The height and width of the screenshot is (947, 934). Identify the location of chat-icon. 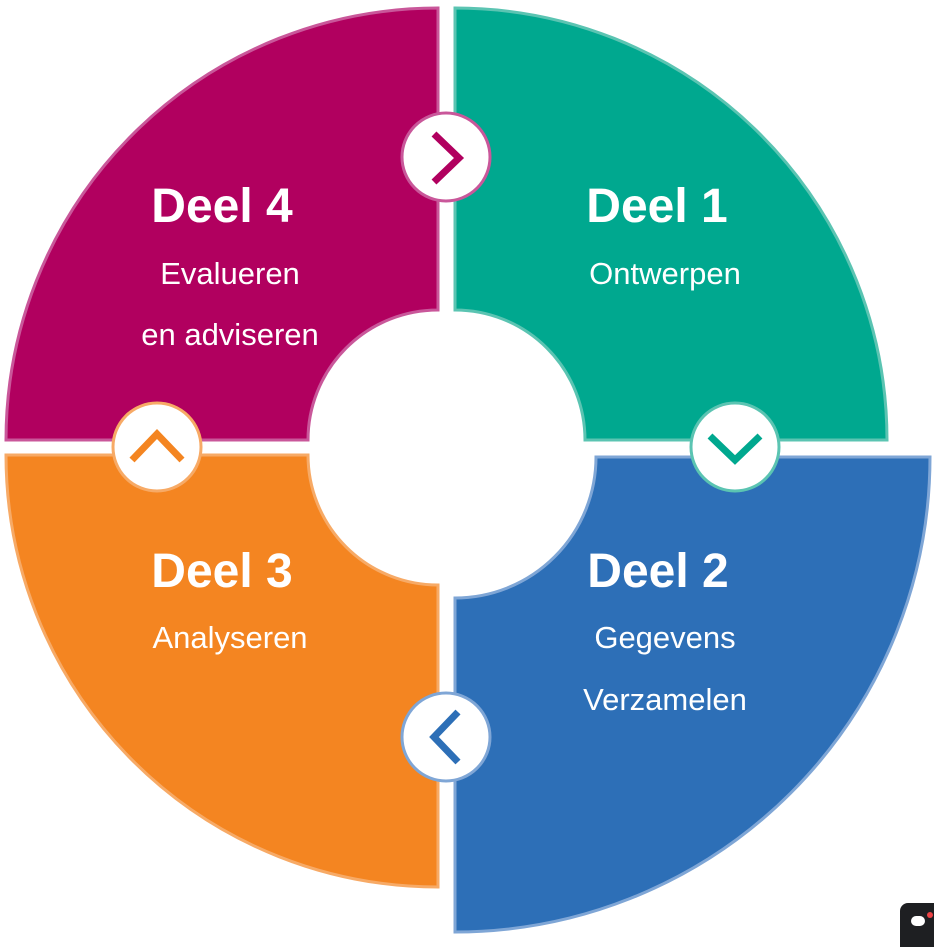
(918, 921).